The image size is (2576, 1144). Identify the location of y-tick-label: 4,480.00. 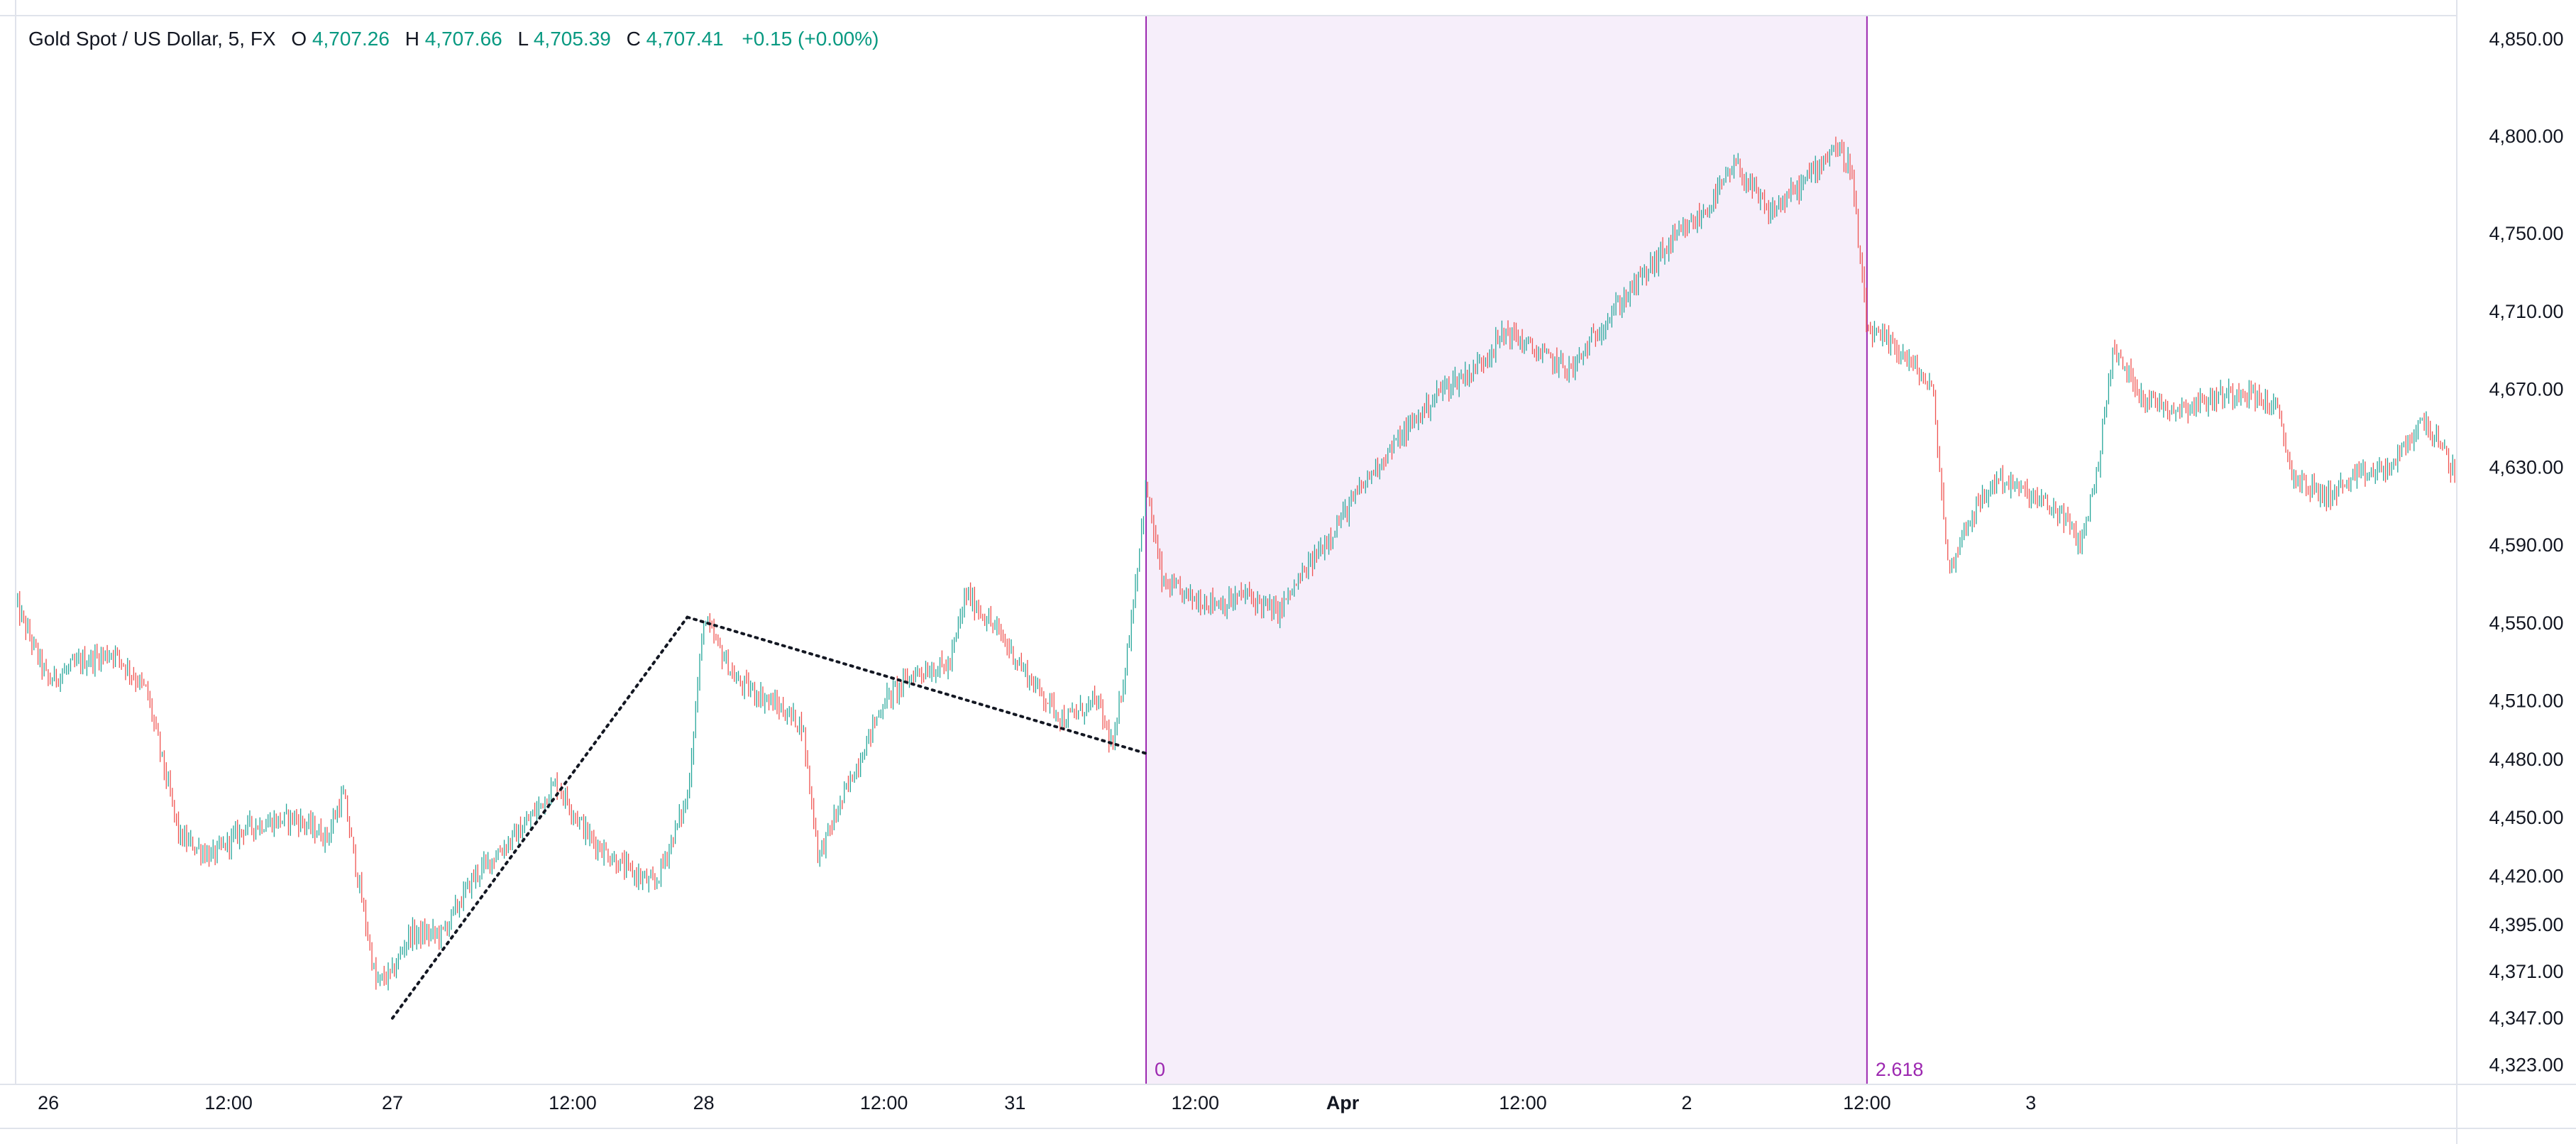
(2526, 760).